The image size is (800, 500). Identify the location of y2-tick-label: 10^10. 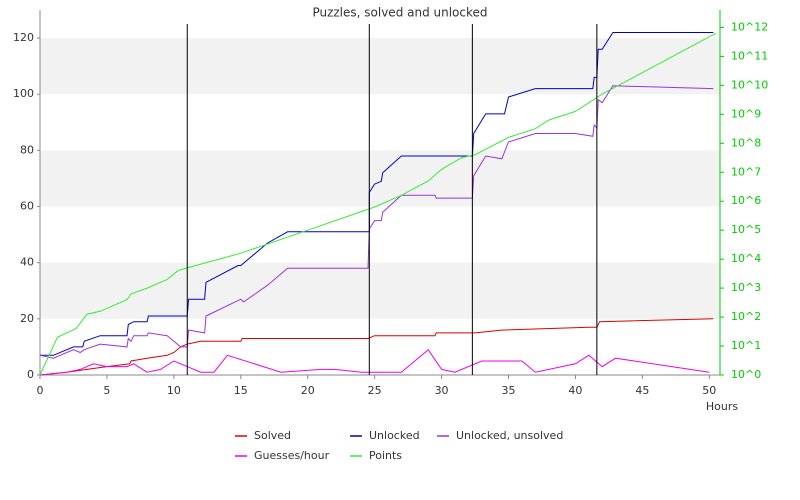
(749, 84).